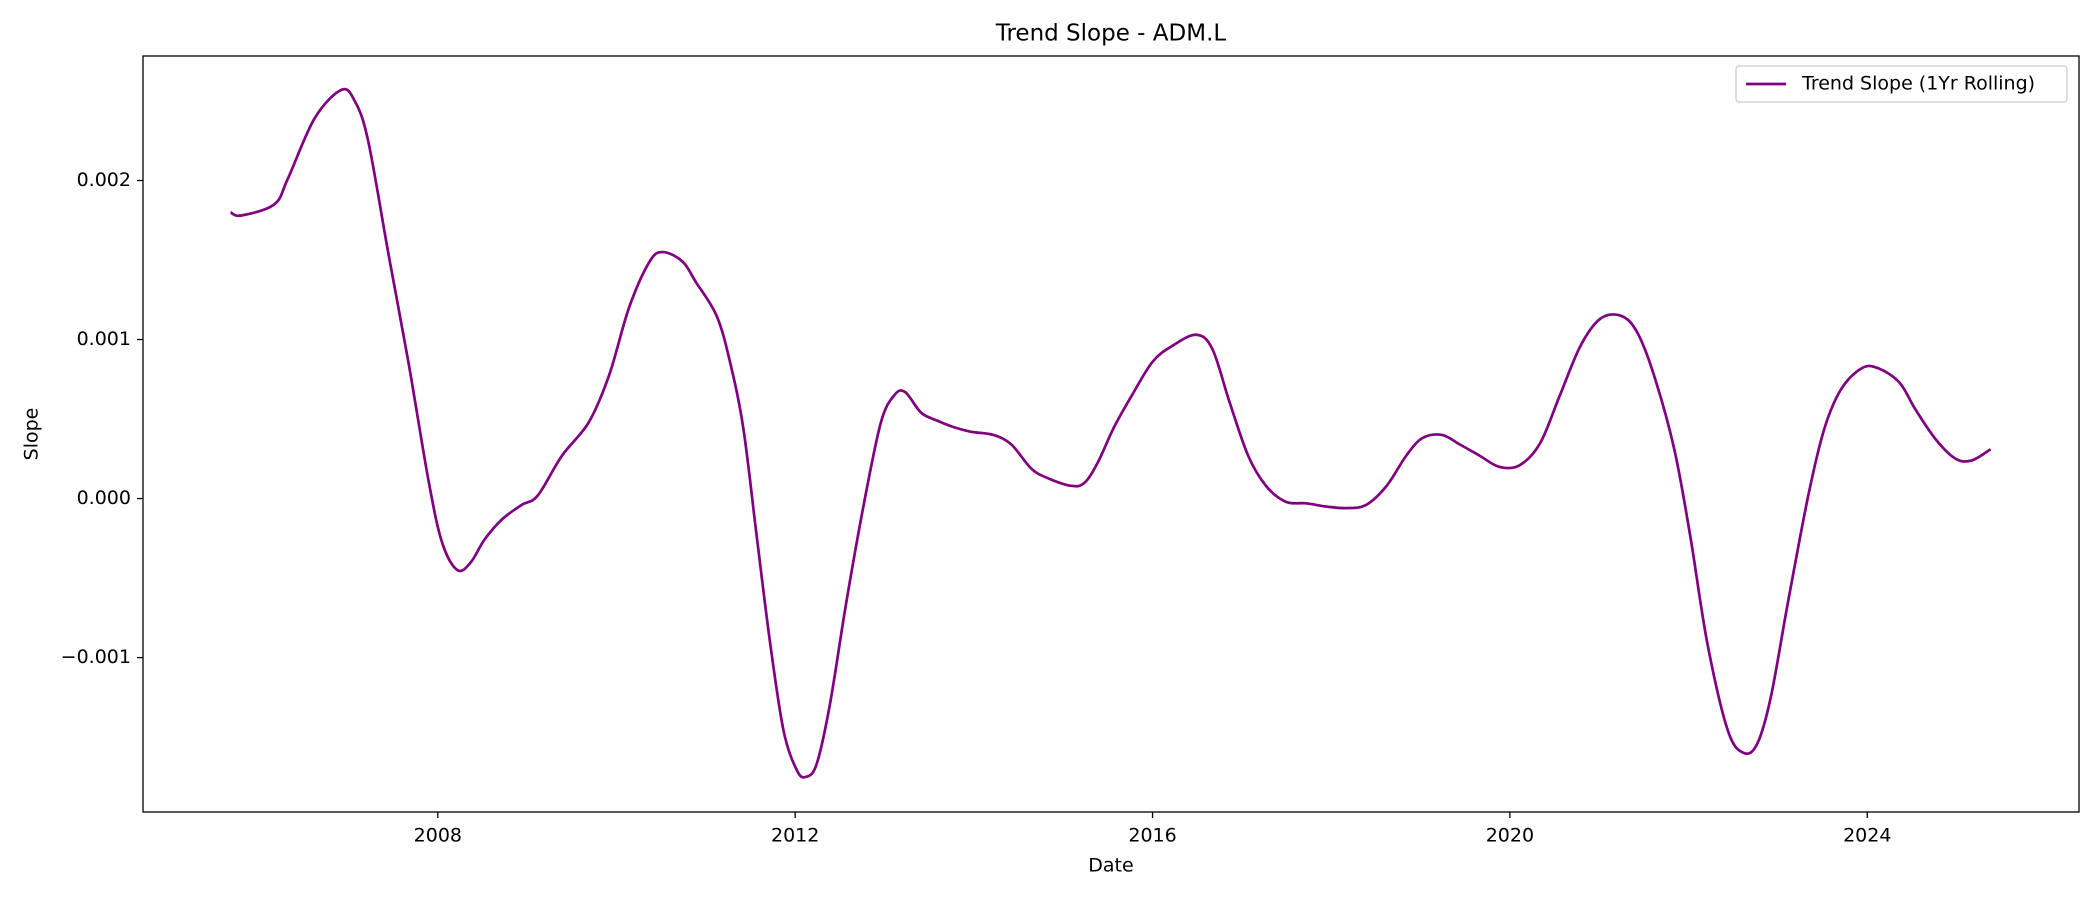 Image resolution: width=2100 pixels, height=900 pixels. I want to click on y-axis-label: Slope, so click(32, 434).